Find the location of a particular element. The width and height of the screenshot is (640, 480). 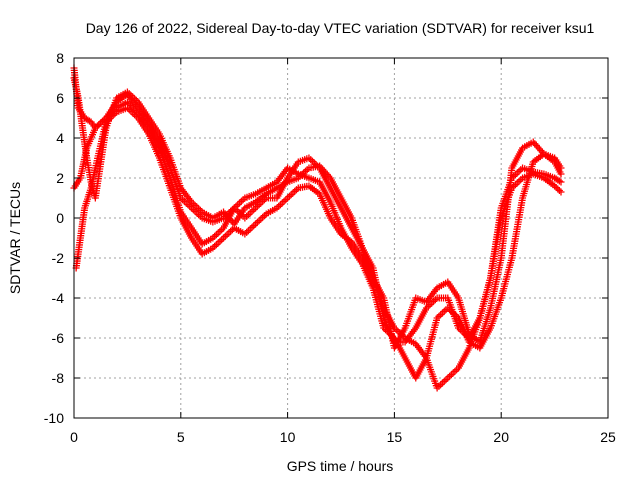

y-tick-label: -2 is located at coordinates (58, 258).